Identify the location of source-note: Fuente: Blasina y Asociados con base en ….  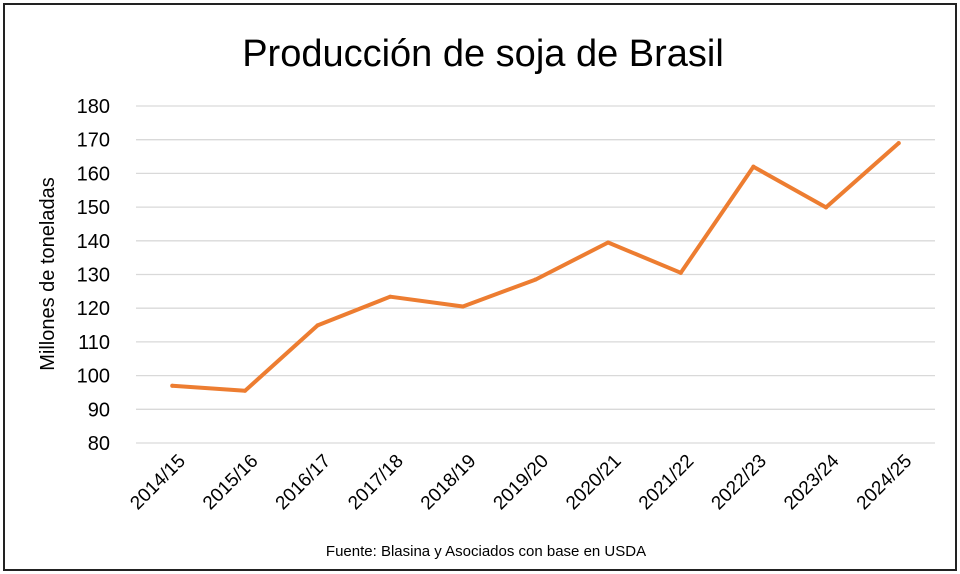
(486, 551).